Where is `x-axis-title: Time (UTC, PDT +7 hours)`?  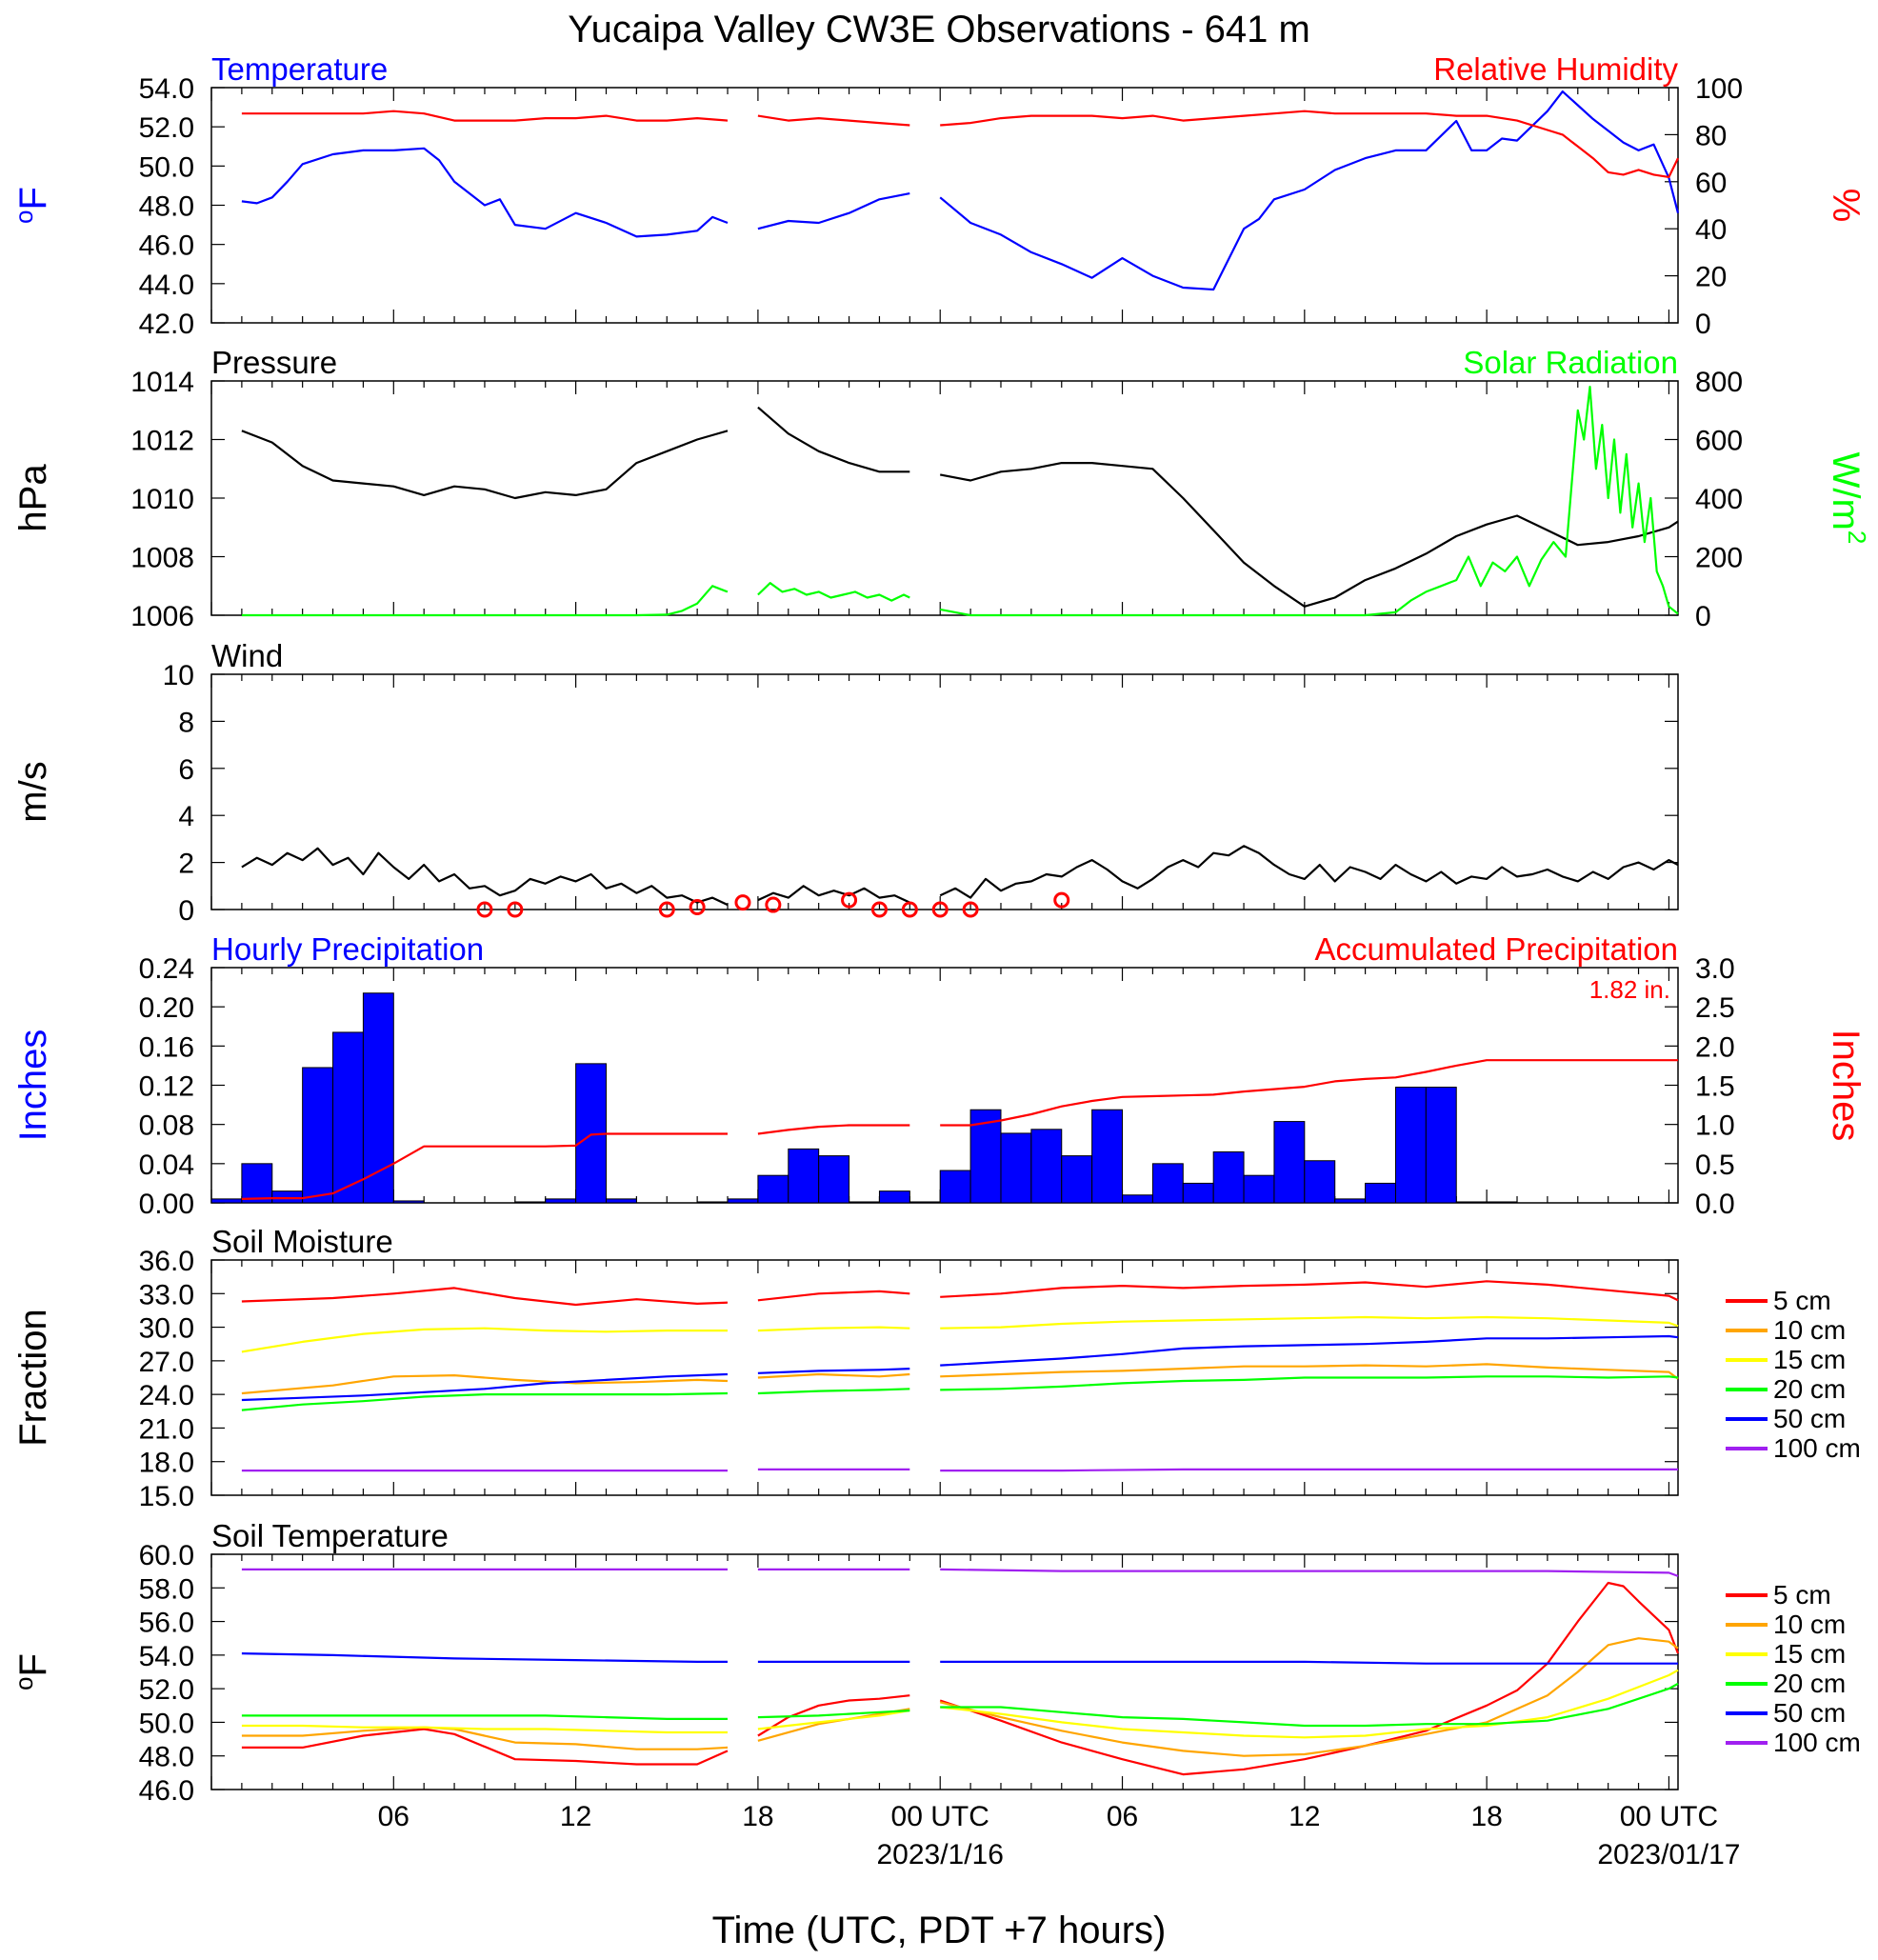 x-axis-title: Time (UTC, PDT +7 hours) is located at coordinates (939, 1930).